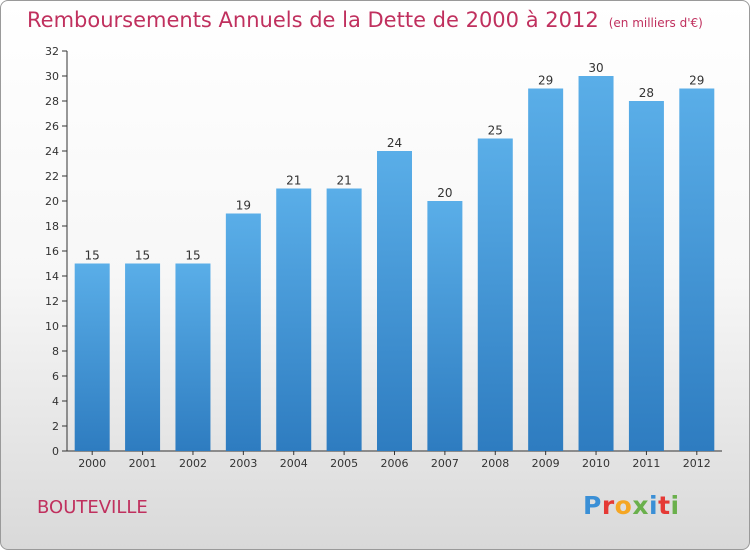 This screenshot has height=550, width=750. I want to click on y-tick-label: 16, so click(52, 251).